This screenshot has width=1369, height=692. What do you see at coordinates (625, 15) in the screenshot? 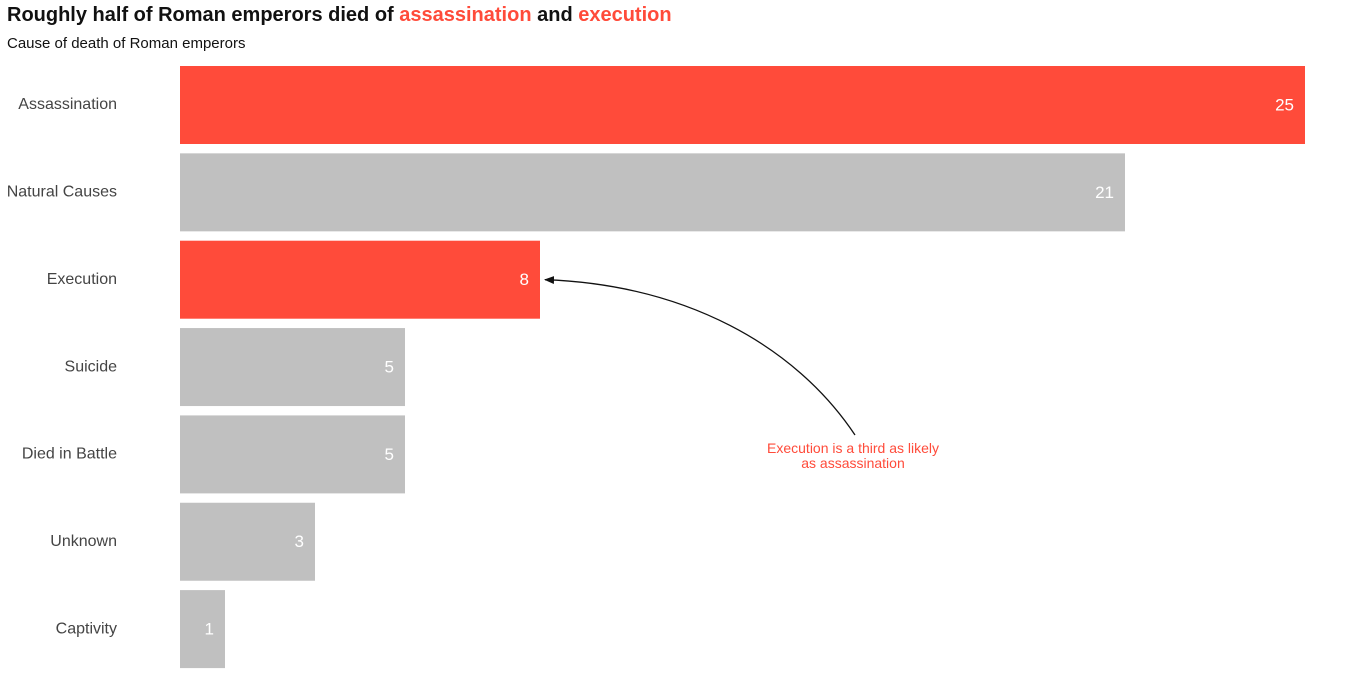
I see `title-highlight-execution: execution` at bounding box center [625, 15].